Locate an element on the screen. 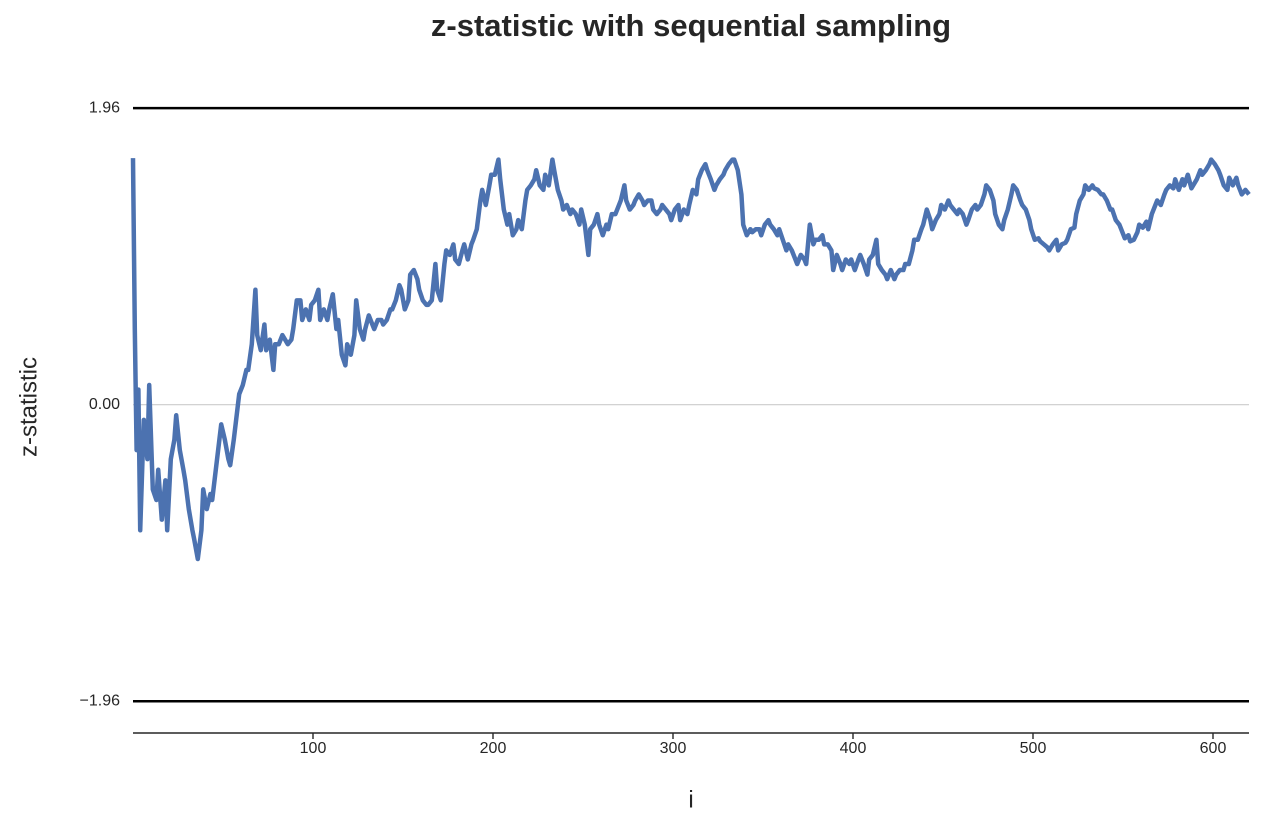 This screenshot has height=830, width=1263. x-axis-label: i is located at coordinates (690, 799).